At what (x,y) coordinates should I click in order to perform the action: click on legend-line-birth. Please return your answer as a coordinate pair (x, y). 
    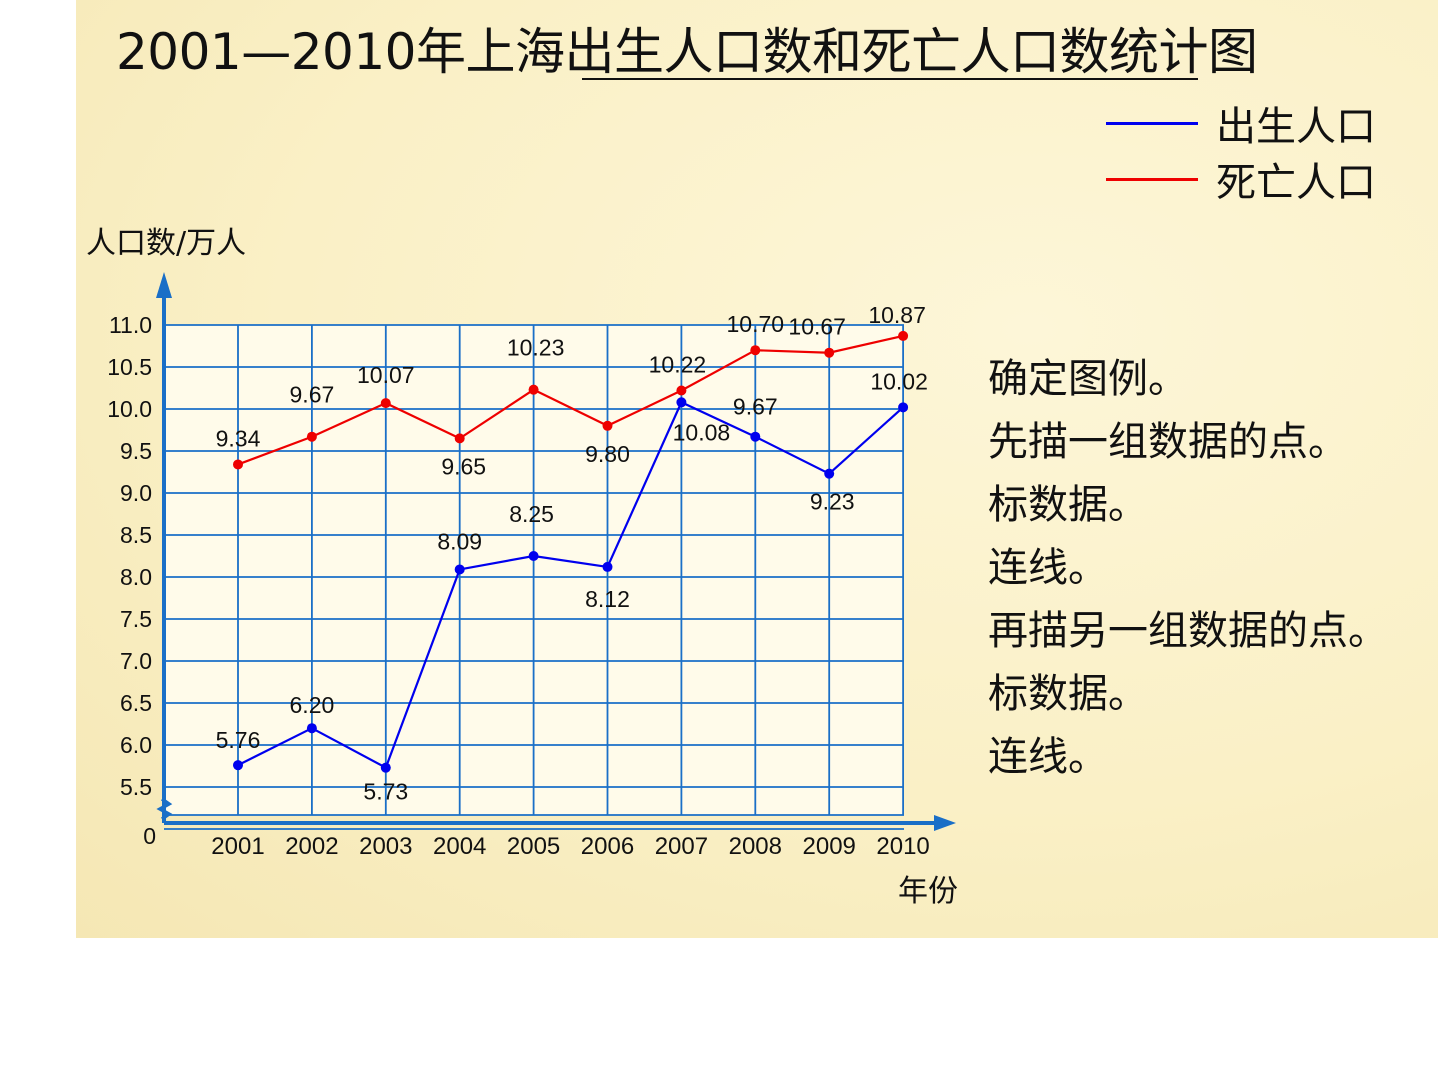
    Looking at the image, I should click on (1152, 123).